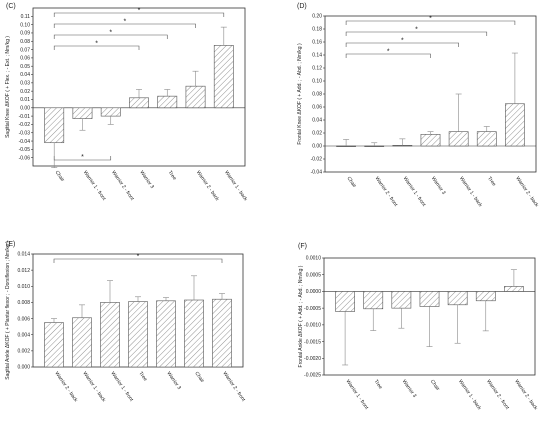 The image size is (550, 426). Describe the element at coordinates (139, 87) in the screenshot. I see `plot-frame` at that location.